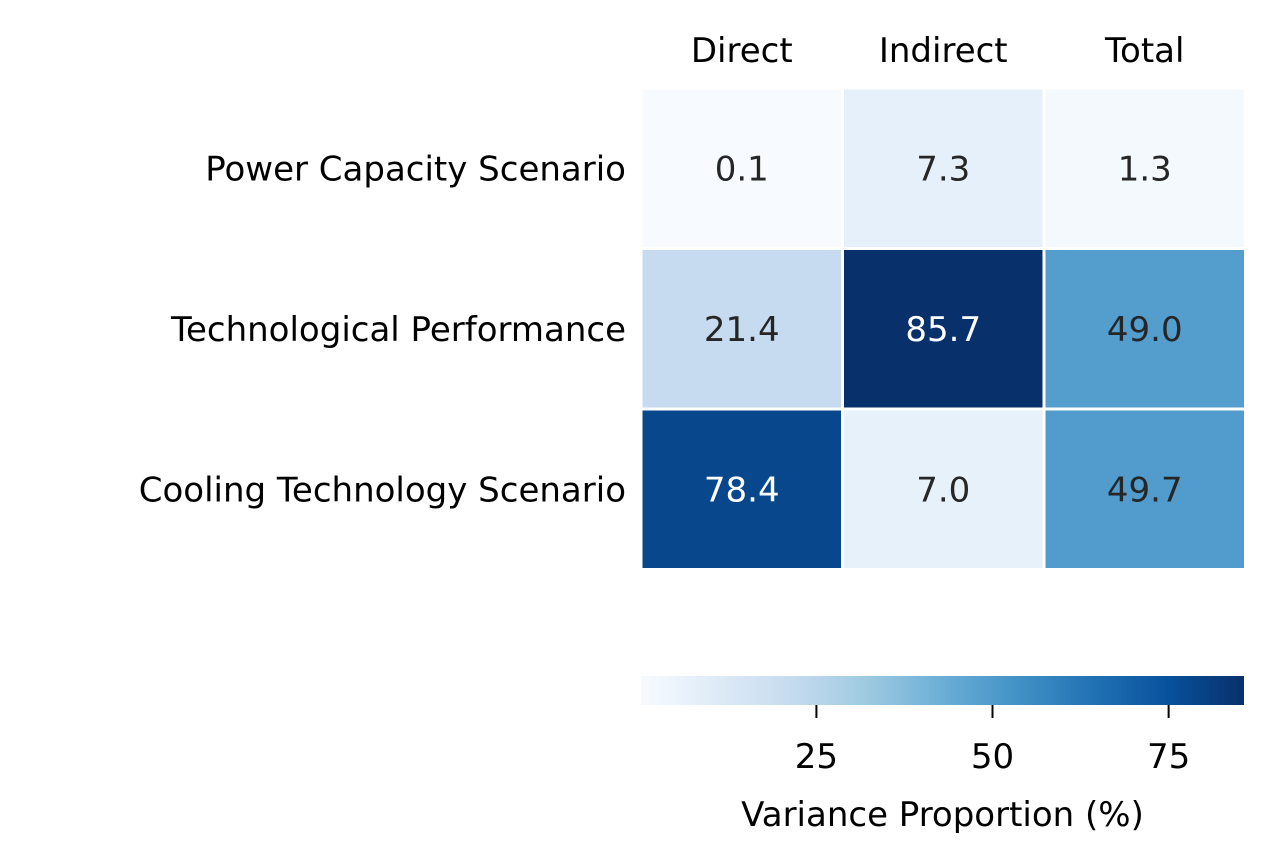 This screenshot has width=1274, height=865. Describe the element at coordinates (942, 815) in the screenshot. I see `colorbar-label: Variance Proportion (%)` at that location.